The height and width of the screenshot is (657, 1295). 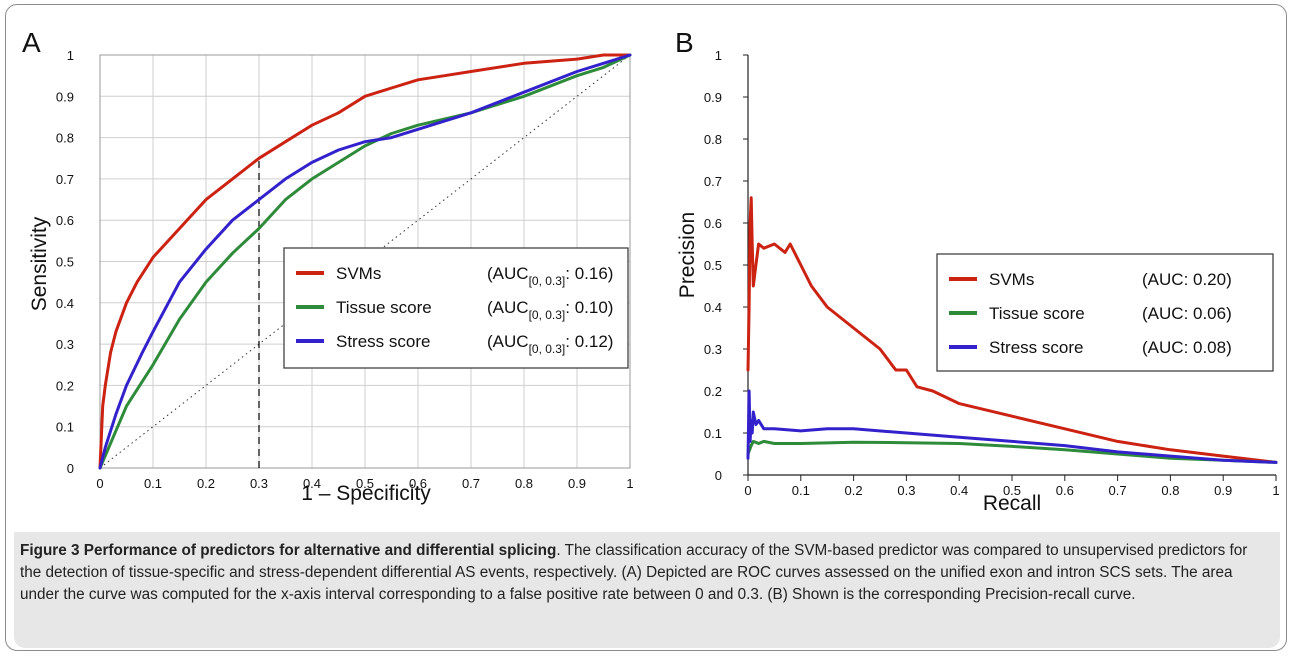 What do you see at coordinates (1187, 279) in the screenshot?
I see `legend-auc: (AUC: 0.20)` at bounding box center [1187, 279].